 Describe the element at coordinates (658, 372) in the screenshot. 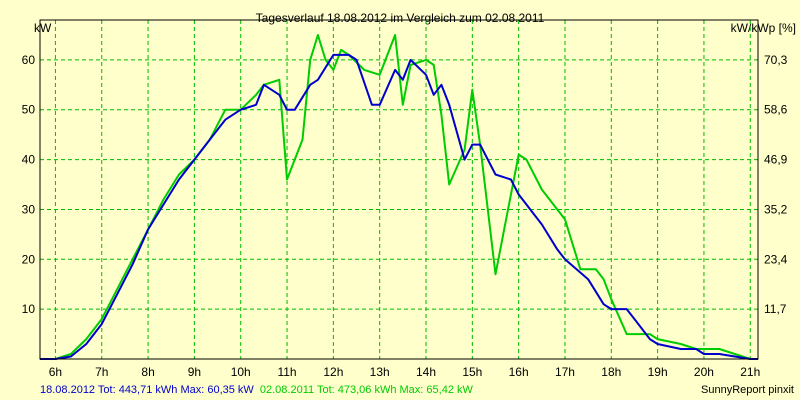

I see `x-tick-label: 19h` at that location.